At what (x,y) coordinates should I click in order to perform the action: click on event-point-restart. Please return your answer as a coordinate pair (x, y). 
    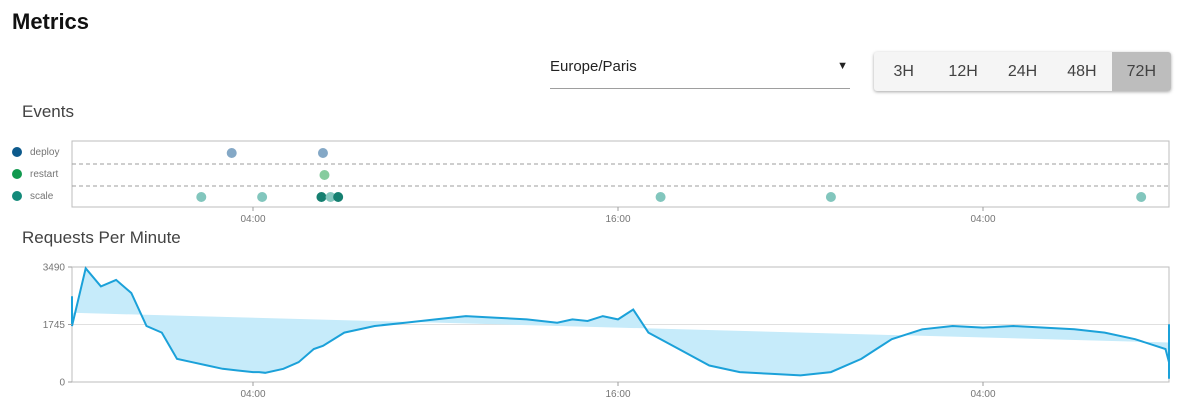
    Looking at the image, I should click on (324, 175).